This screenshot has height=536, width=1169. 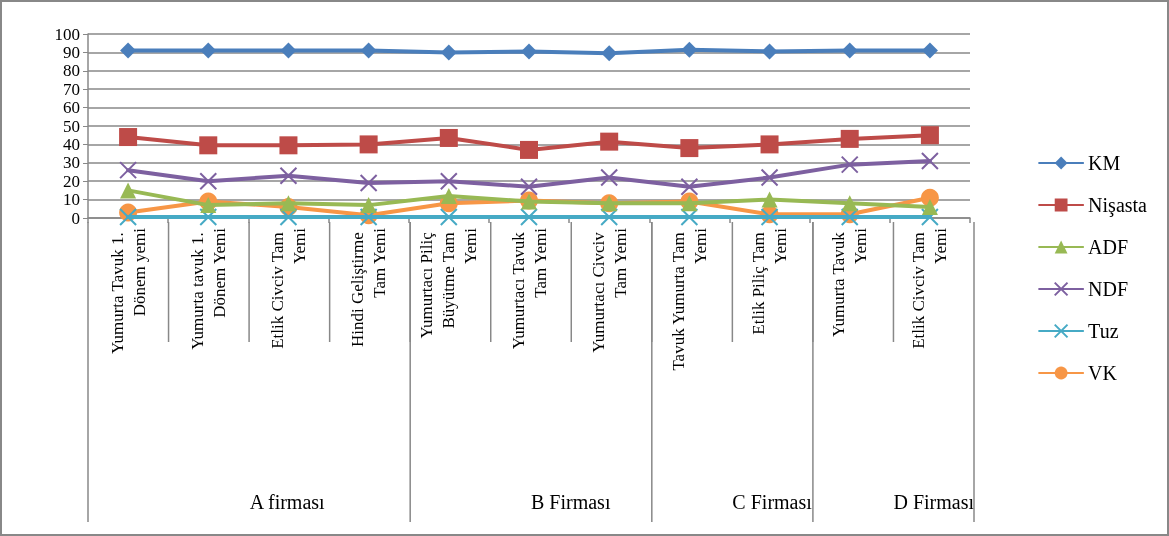 I want to click on text: B Firması, so click(x=571, y=502).